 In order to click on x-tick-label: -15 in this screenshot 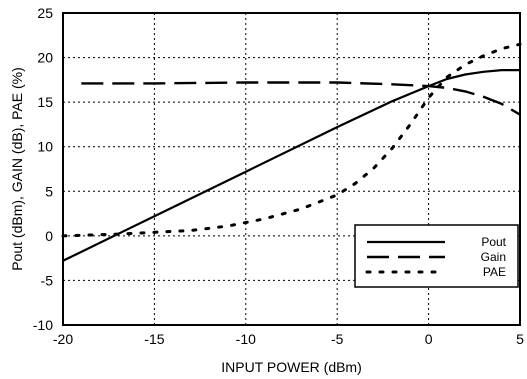, I will do `click(154, 339)`.